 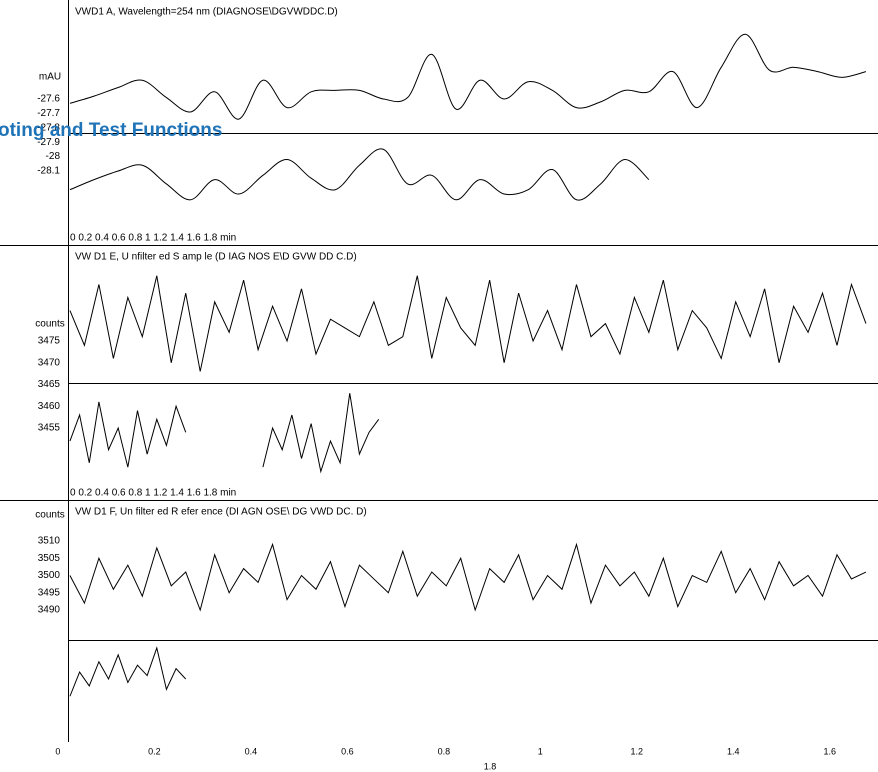 I want to click on y-tick-label: -28.1, so click(x=48, y=171).